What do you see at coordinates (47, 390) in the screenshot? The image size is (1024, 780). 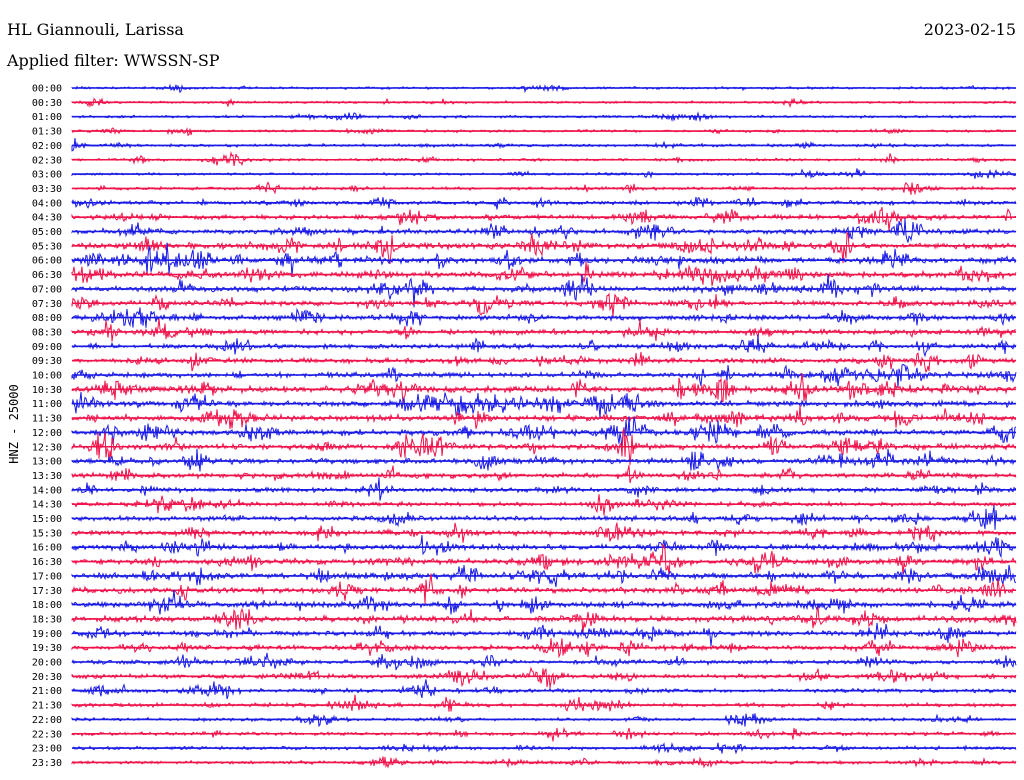 I see `tick-label: 10:30` at bounding box center [47, 390].